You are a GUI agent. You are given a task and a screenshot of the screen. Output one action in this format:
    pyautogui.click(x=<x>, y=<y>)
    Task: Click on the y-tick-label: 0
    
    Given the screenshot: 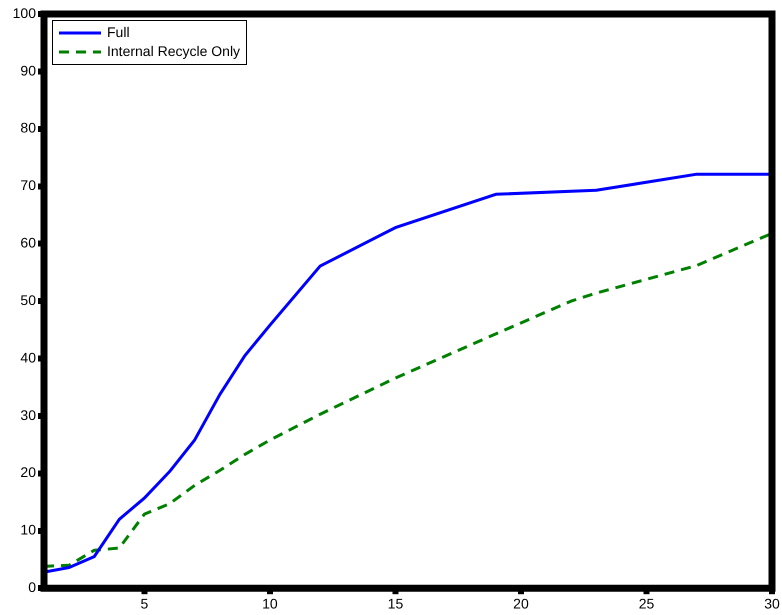 What is the action you would take?
    pyautogui.click(x=32, y=587)
    